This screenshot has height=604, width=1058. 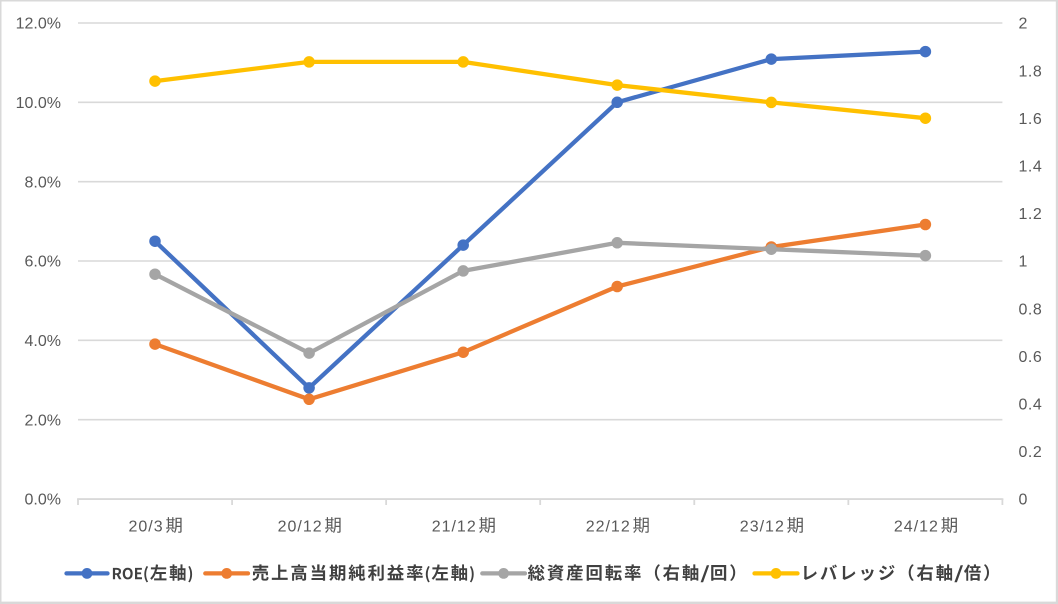 I want to click on svg-text: 1.2, so click(x=1031, y=214).